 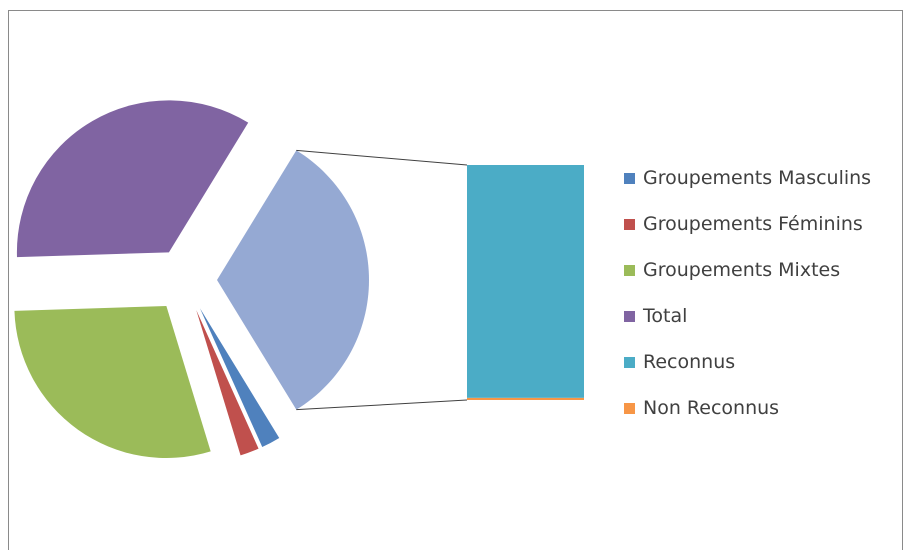 I want to click on legend-item: Groupements Féminins, so click(x=747, y=224).